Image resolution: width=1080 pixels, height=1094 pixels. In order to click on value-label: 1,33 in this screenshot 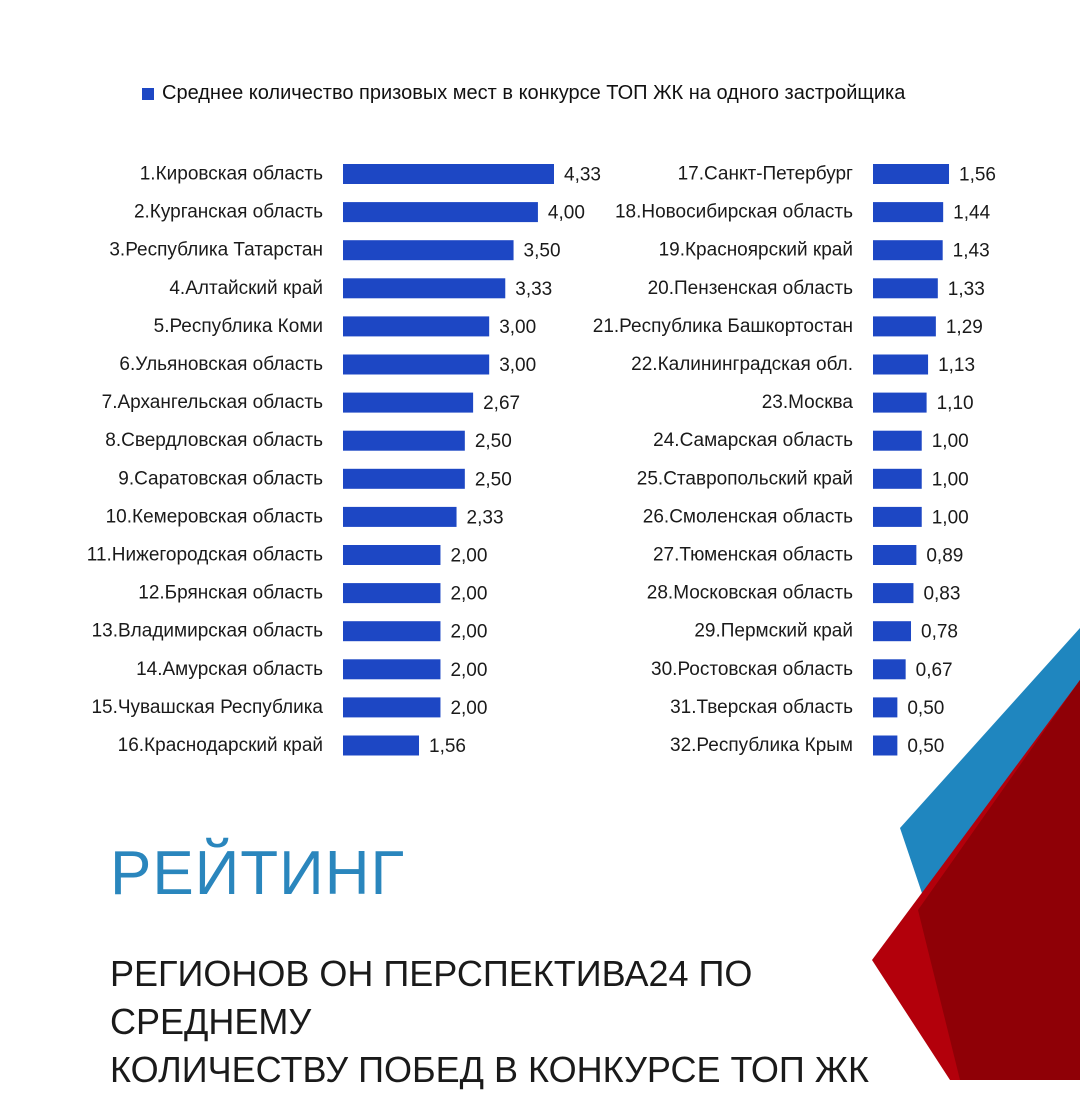, I will do `click(966, 289)`.